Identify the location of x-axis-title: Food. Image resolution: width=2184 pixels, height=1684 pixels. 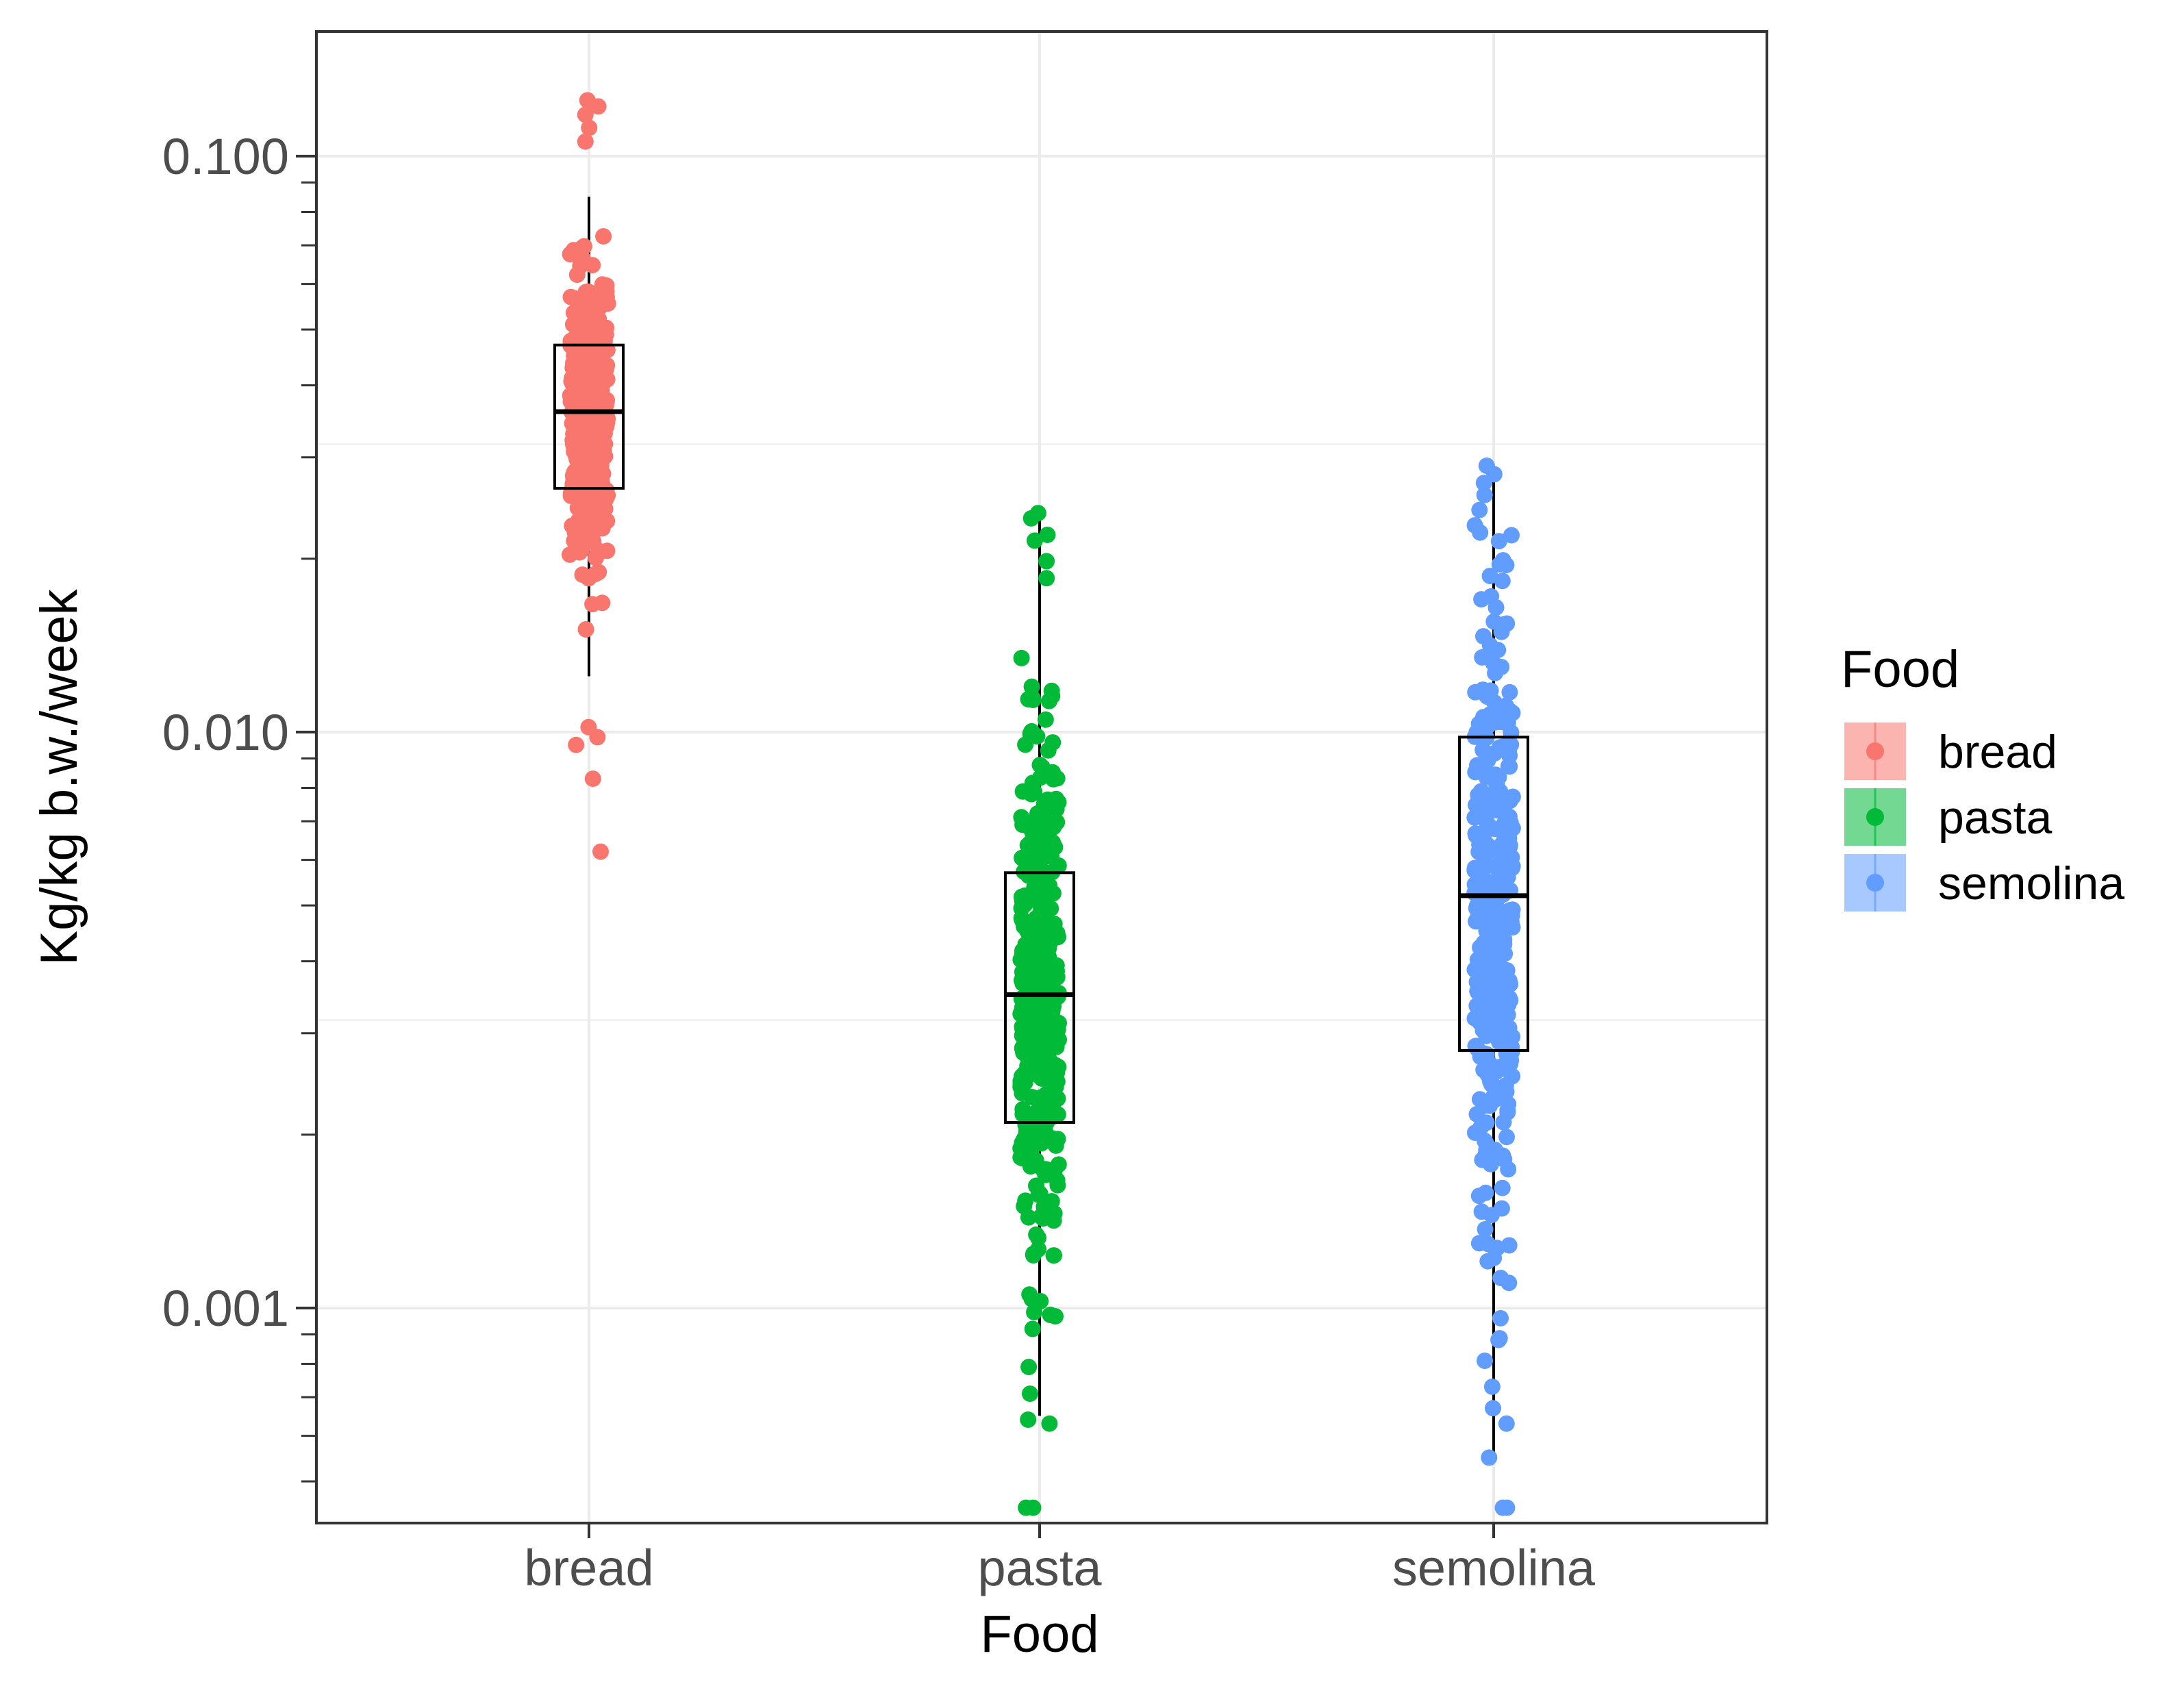
(1039, 1634).